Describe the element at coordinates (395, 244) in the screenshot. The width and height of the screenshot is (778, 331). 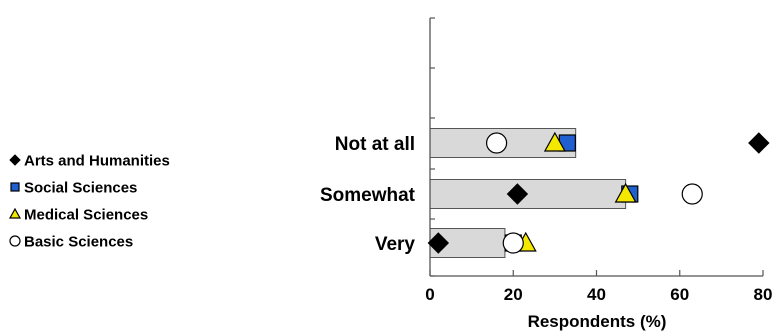
I see `category-label-very: Very` at that location.